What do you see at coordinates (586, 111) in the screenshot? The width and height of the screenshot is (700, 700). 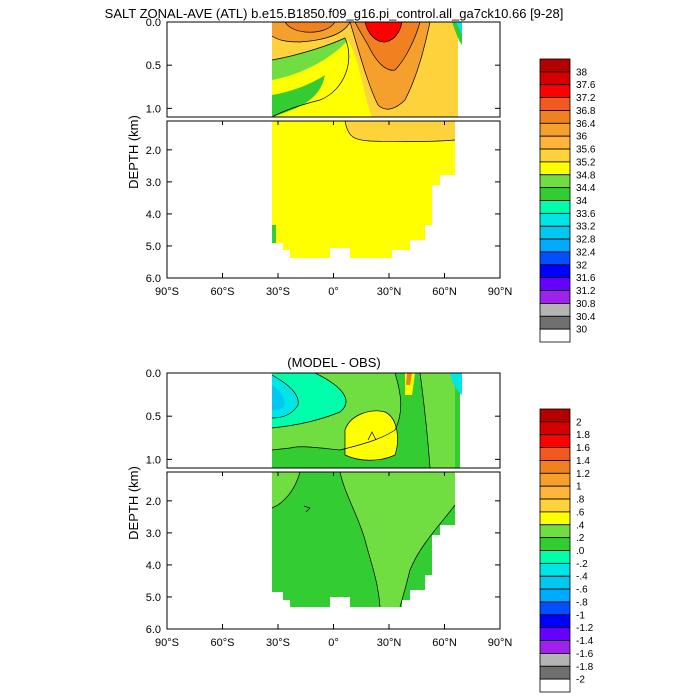 I see `colorbar-label: 36.8` at bounding box center [586, 111].